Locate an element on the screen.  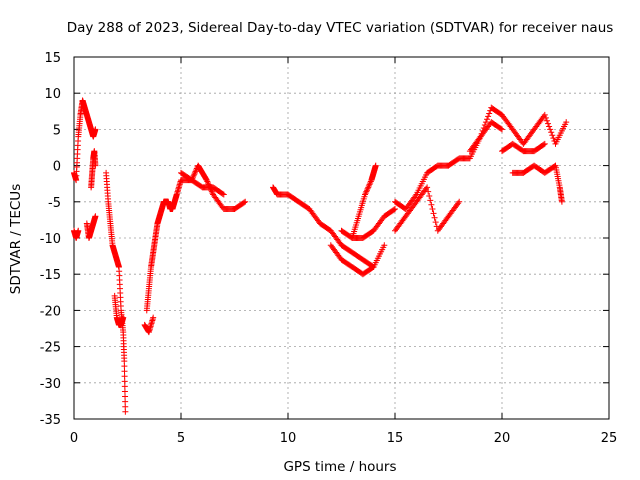
x-tick-label: 20 is located at coordinates (502, 438).